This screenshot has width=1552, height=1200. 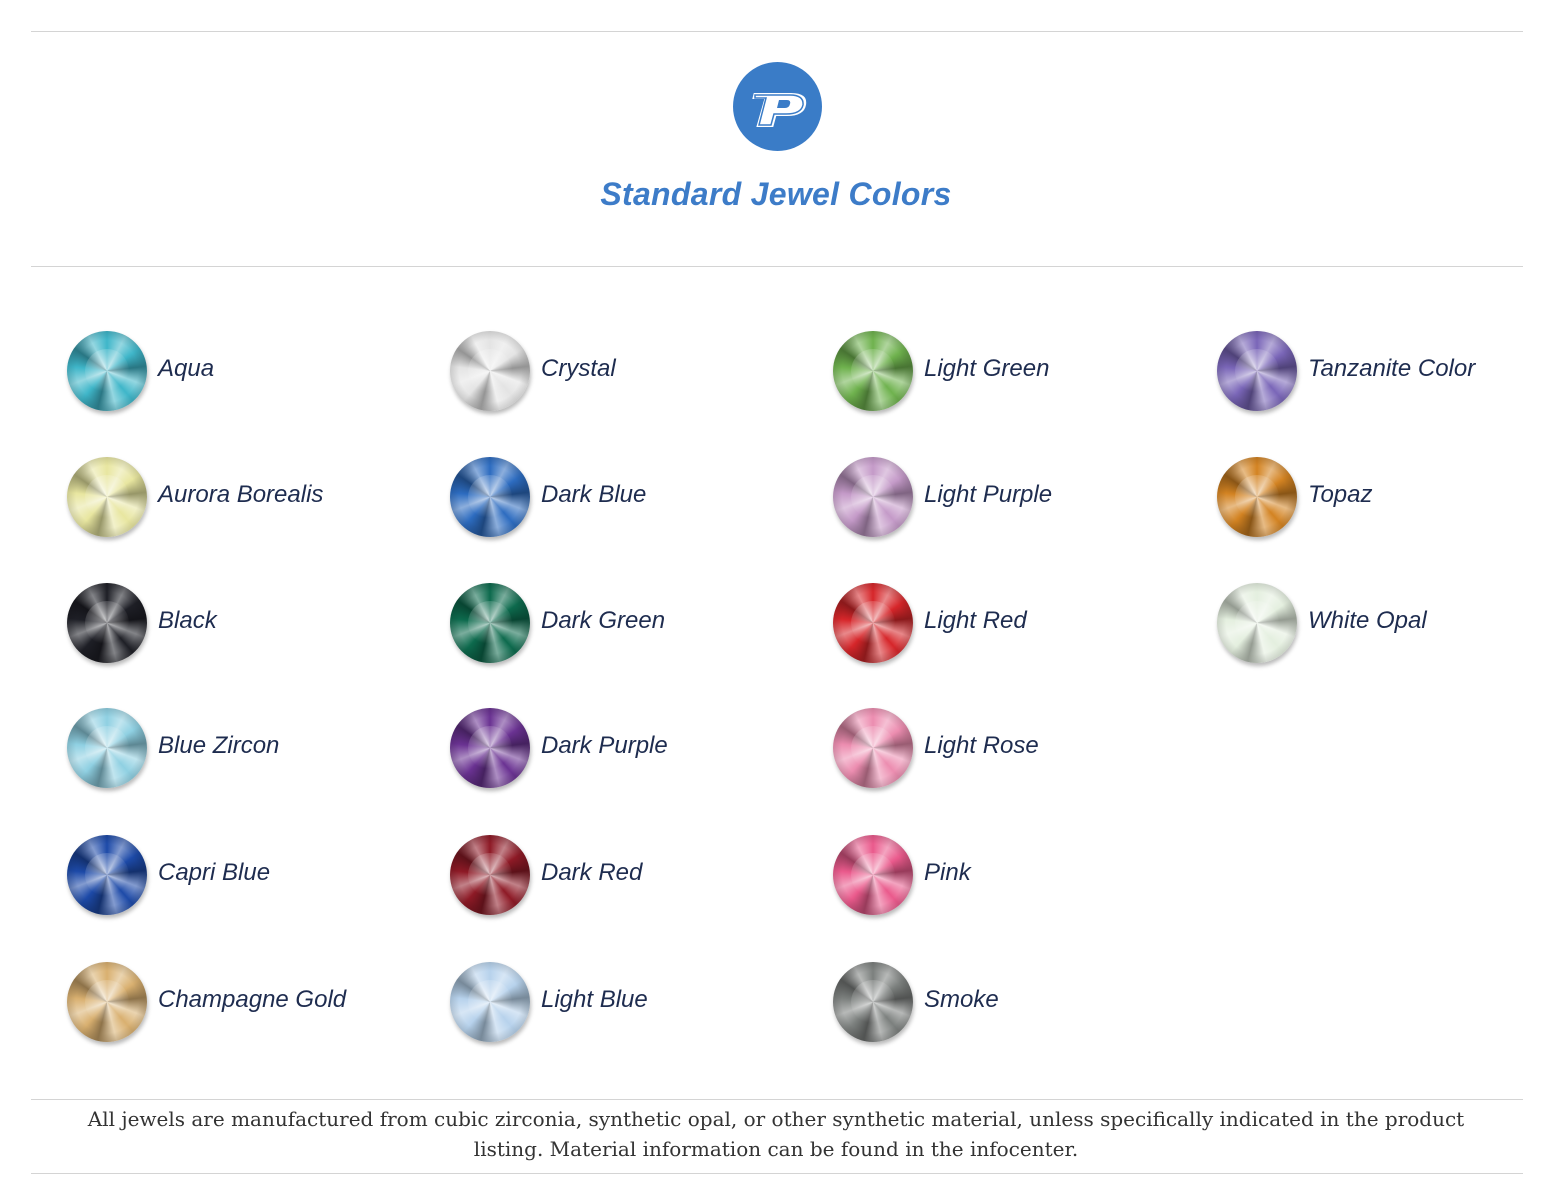 I want to click on jewel-item: Blue Zircon, so click(x=247, y=753).